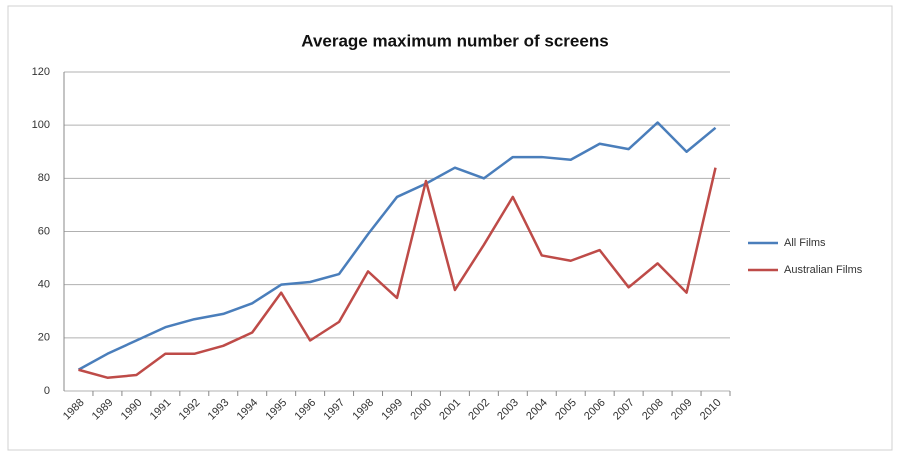  What do you see at coordinates (44, 178) in the screenshot?
I see `y-tick-label: 80` at bounding box center [44, 178].